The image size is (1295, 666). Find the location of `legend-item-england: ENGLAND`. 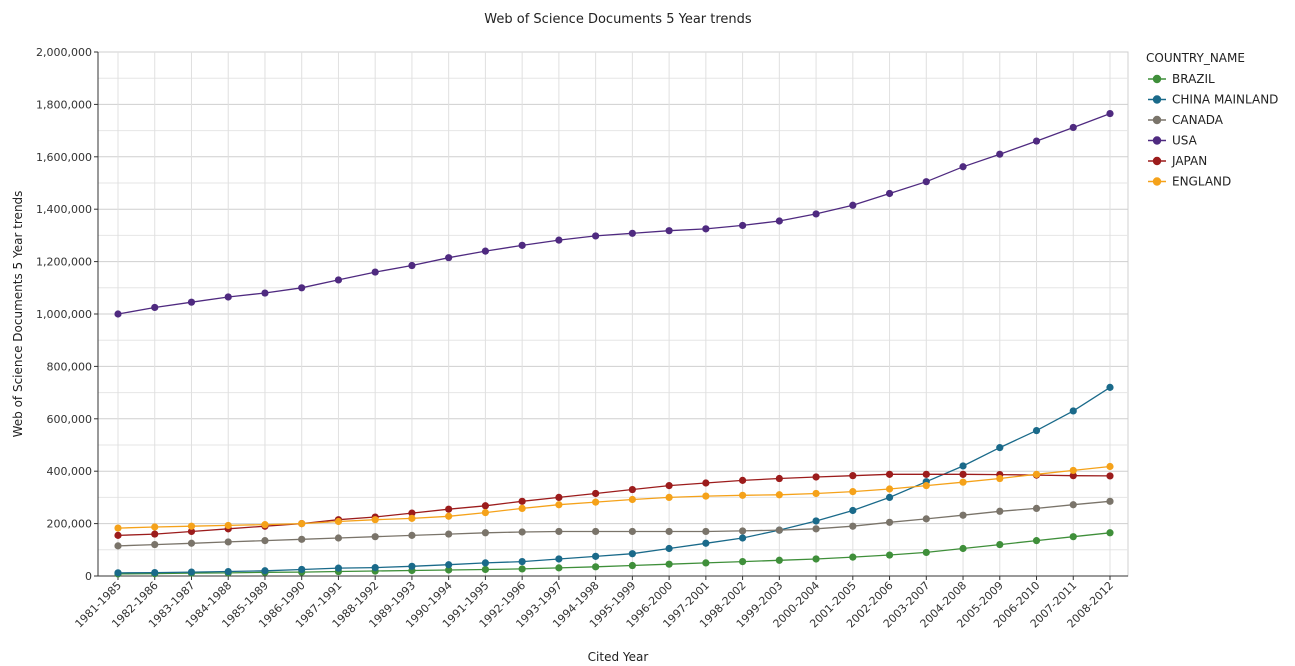

legend-item-england: ENGLAND is located at coordinates (1189, 182).